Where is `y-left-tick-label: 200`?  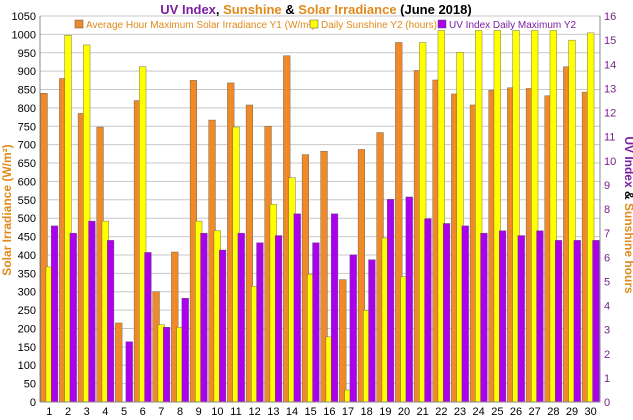 y-left-tick-label: 200 is located at coordinates (27, 329).